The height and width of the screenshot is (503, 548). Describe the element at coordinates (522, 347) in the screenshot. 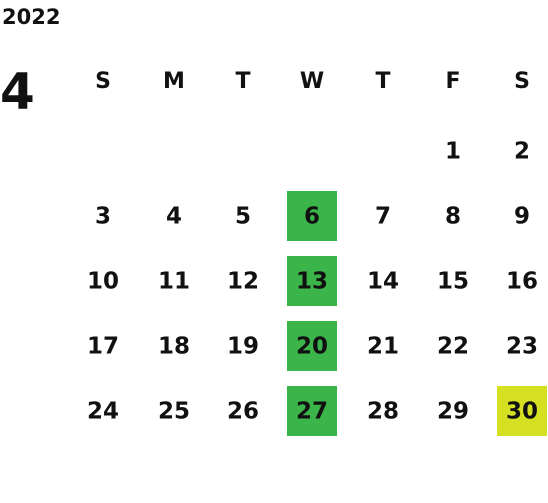

I see `day-number: 23` at that location.